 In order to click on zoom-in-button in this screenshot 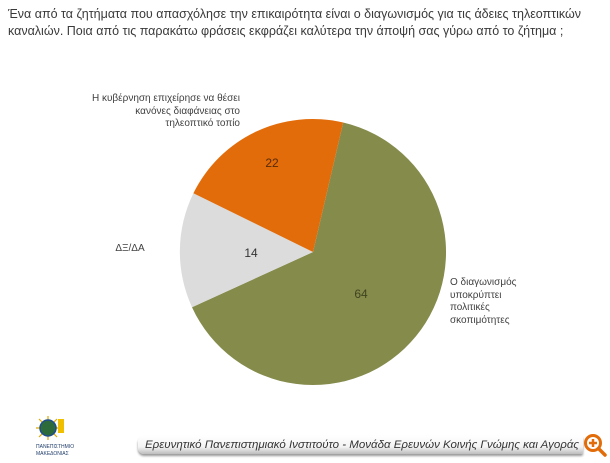, I will do `click(595, 445)`.